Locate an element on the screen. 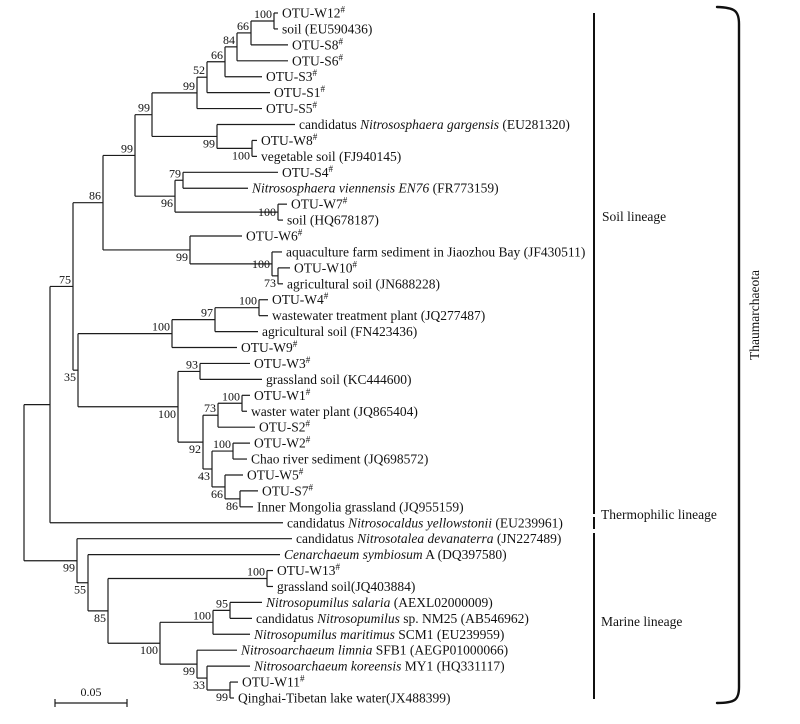 The image size is (800, 724). bootstrap-value: 52 is located at coordinates (199, 70).